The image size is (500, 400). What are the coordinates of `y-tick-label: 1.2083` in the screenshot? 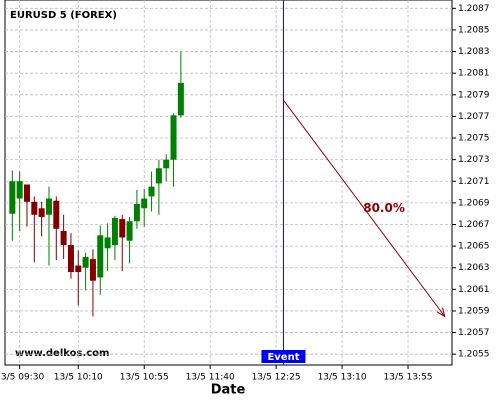 It's located at (474, 52).